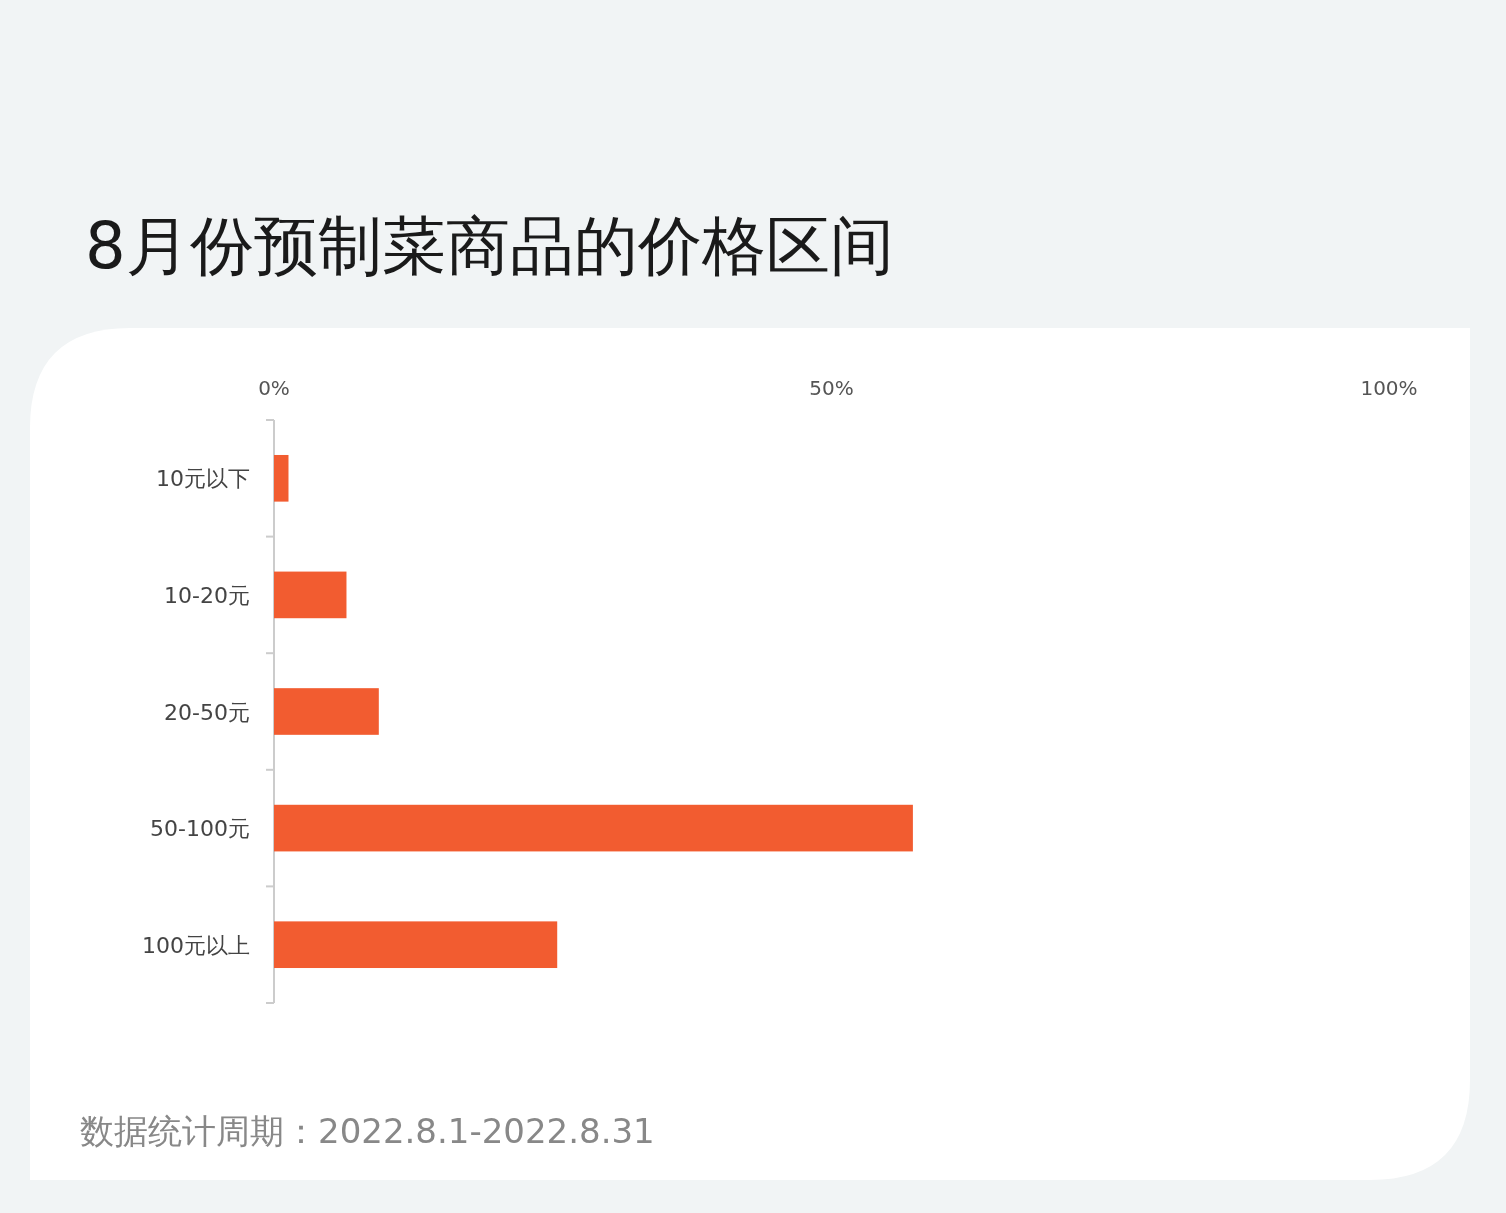 This screenshot has height=1213, width=1506. I want to click on x-tick-label: 0%, so click(274, 388).